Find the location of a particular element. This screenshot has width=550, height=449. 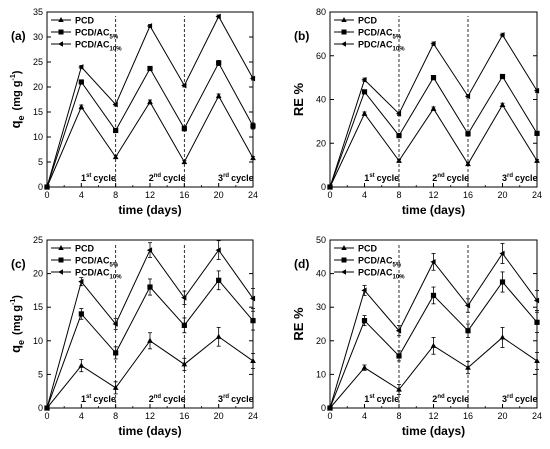

x-tick-label: 0 is located at coordinates (329, 195).